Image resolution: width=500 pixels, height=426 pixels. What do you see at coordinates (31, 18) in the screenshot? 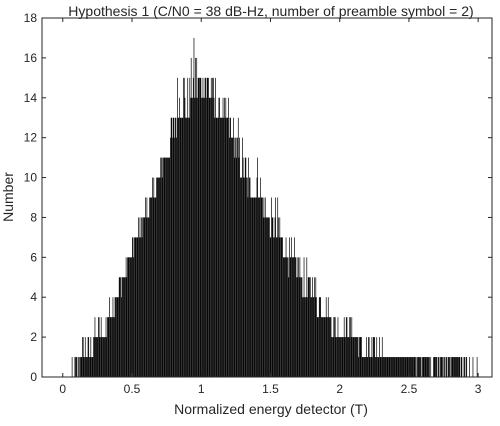
I see `y-tick-label-9: 18` at bounding box center [31, 18].